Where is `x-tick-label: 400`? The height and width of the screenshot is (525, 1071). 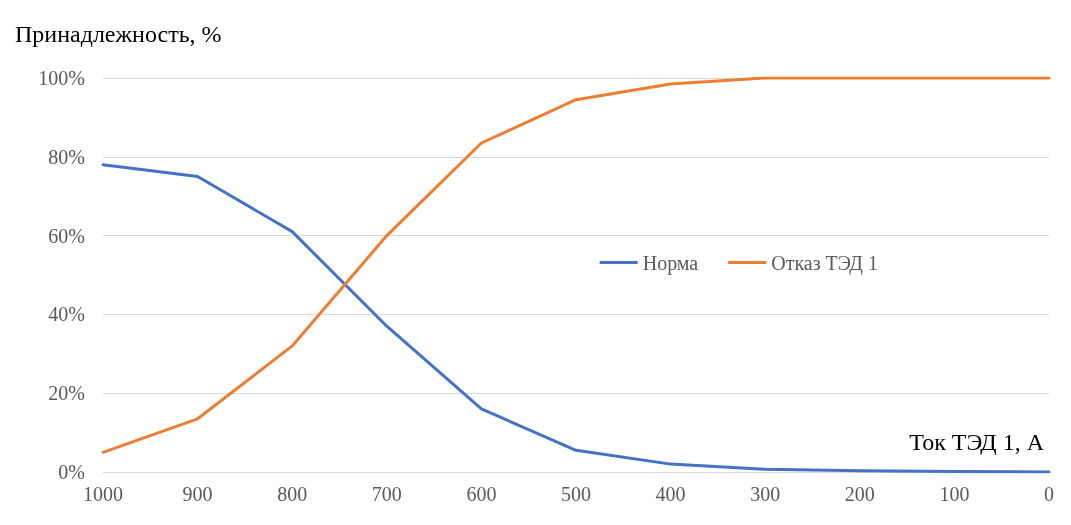
x-tick-label: 400 is located at coordinates (670, 494).